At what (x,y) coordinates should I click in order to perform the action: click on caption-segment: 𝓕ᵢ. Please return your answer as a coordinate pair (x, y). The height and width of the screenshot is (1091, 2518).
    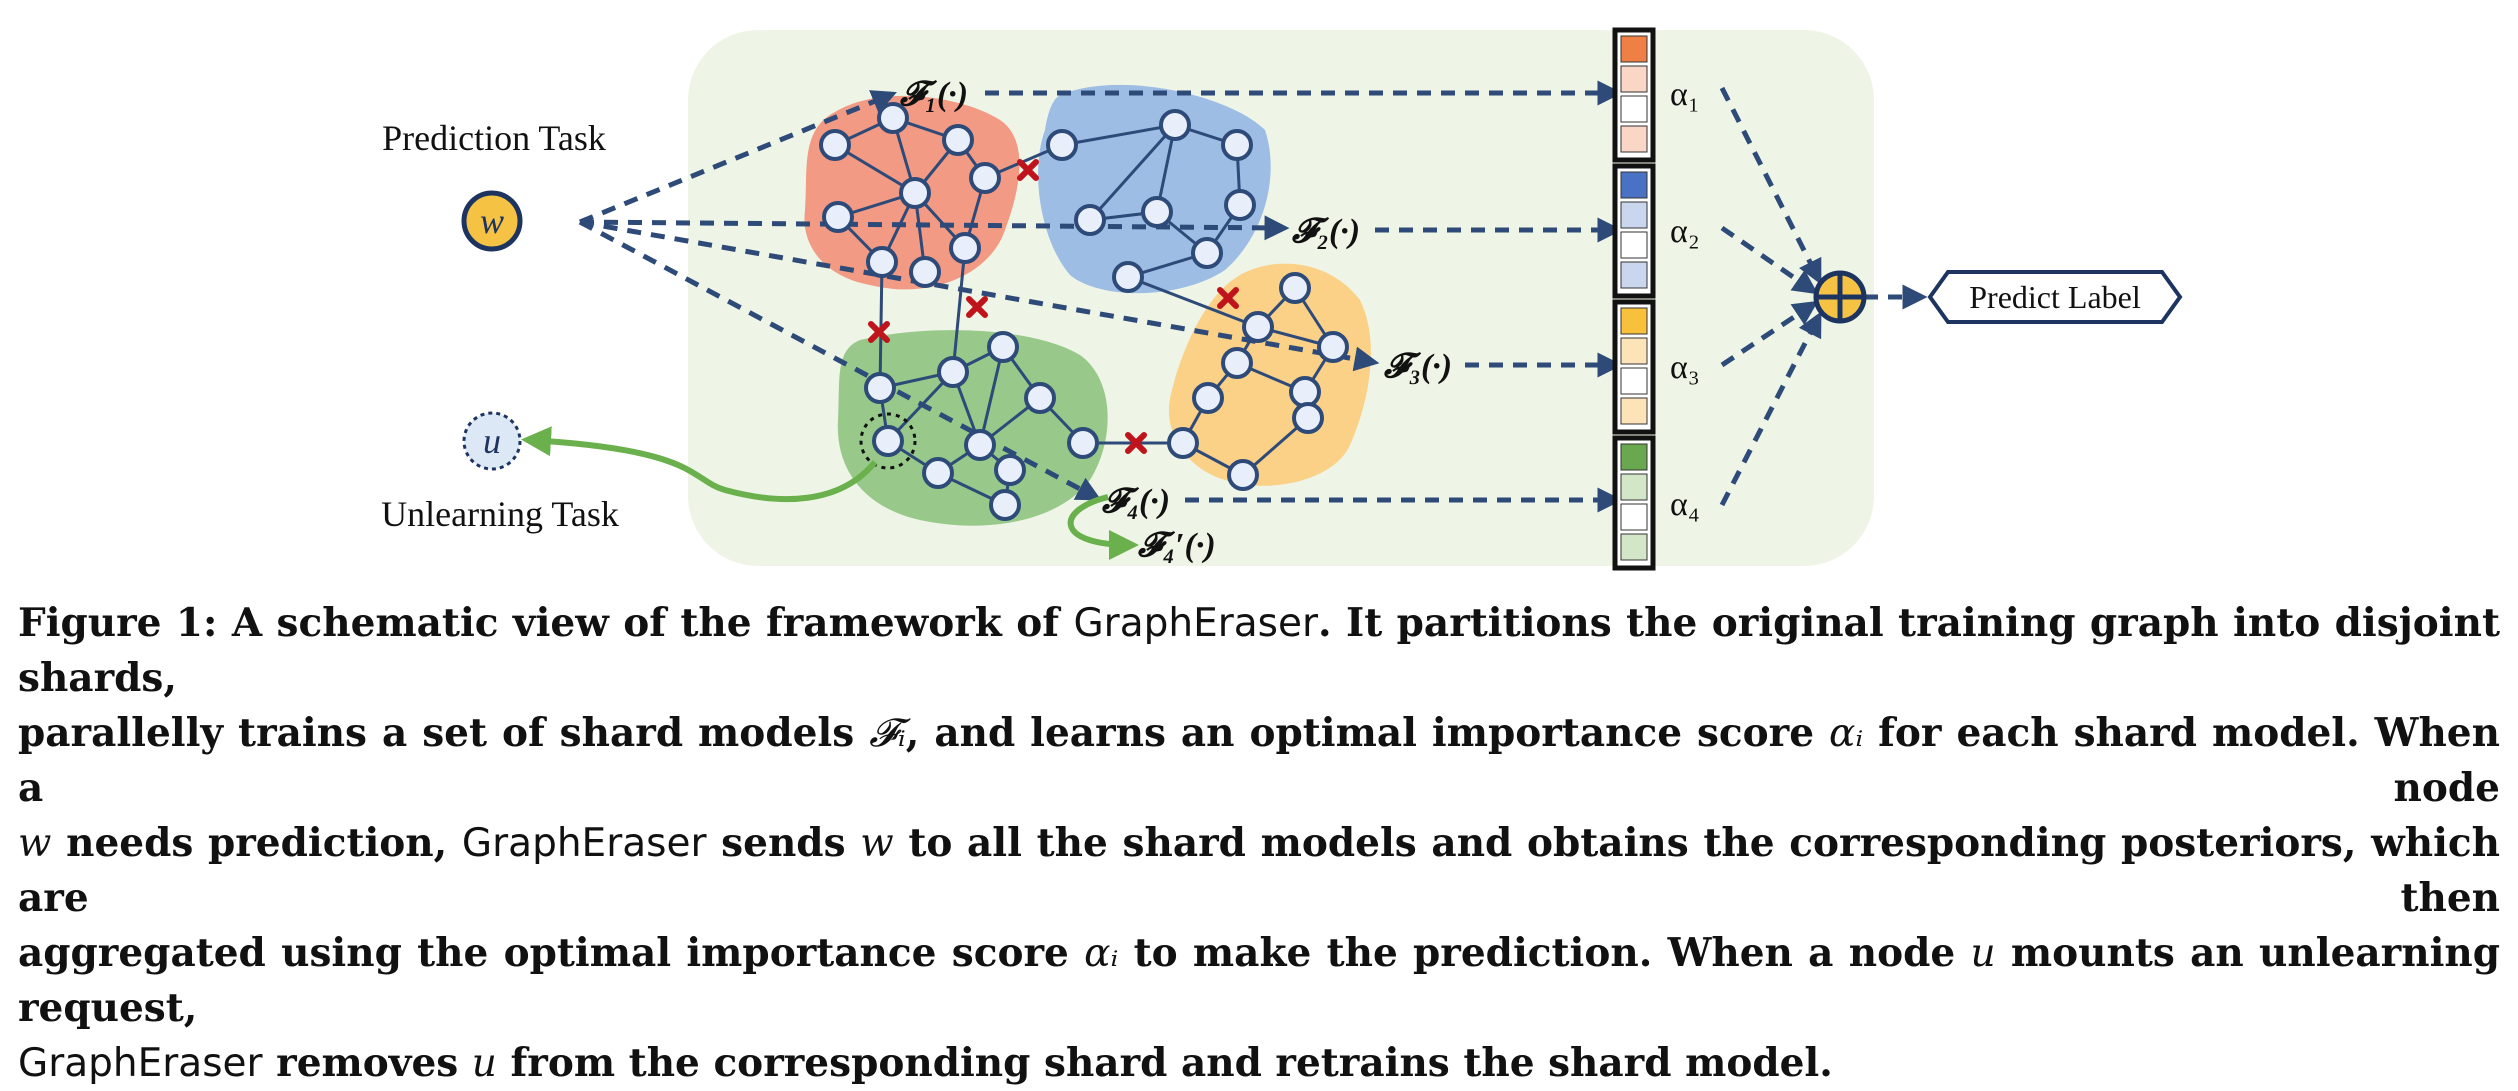
    Looking at the image, I should click on (887, 733).